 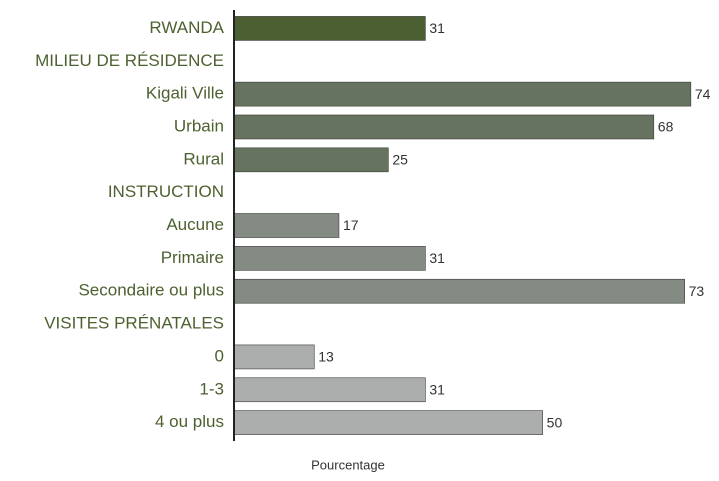 I want to click on category-label: Secondaire ou plus, so click(x=151, y=290).